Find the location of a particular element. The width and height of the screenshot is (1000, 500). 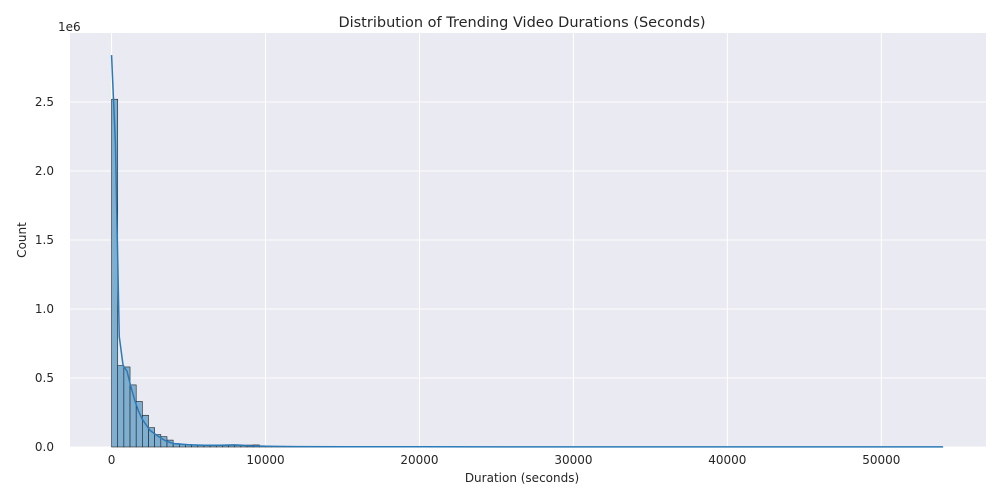

y-axis-ticks: 0.0 0.5 1.0 1.5 2.0 2.5 is located at coordinates (44, 274).